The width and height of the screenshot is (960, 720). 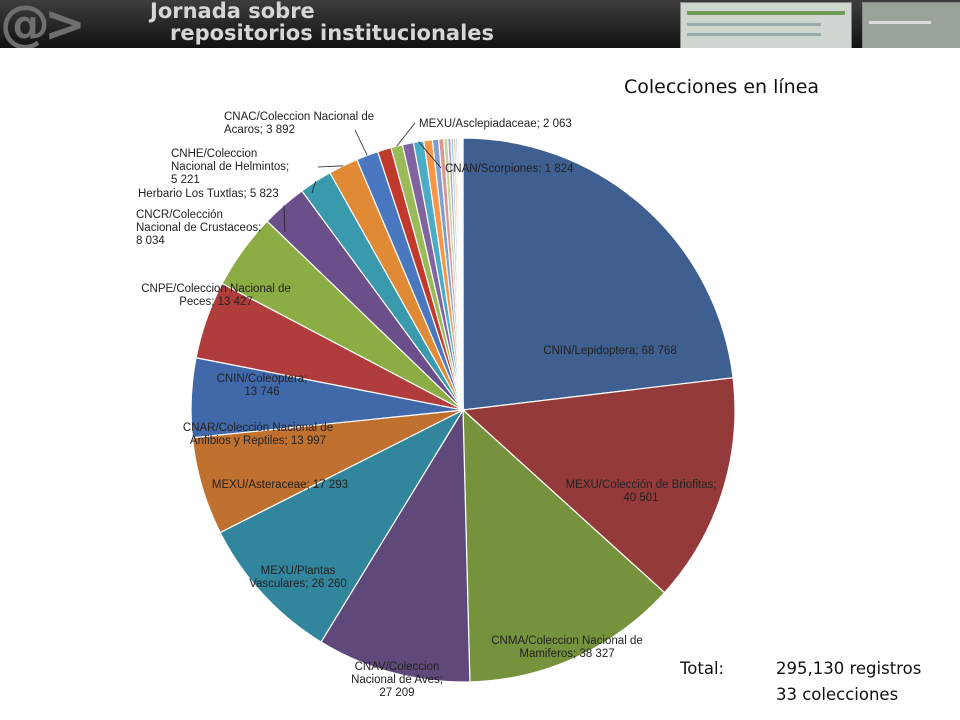 What do you see at coordinates (397, 680) in the screenshot?
I see `slice-label-cnav-coleccion-nacional-de-aves: CNAV/Coleccion Nacional de Aves; 27 209` at bounding box center [397, 680].